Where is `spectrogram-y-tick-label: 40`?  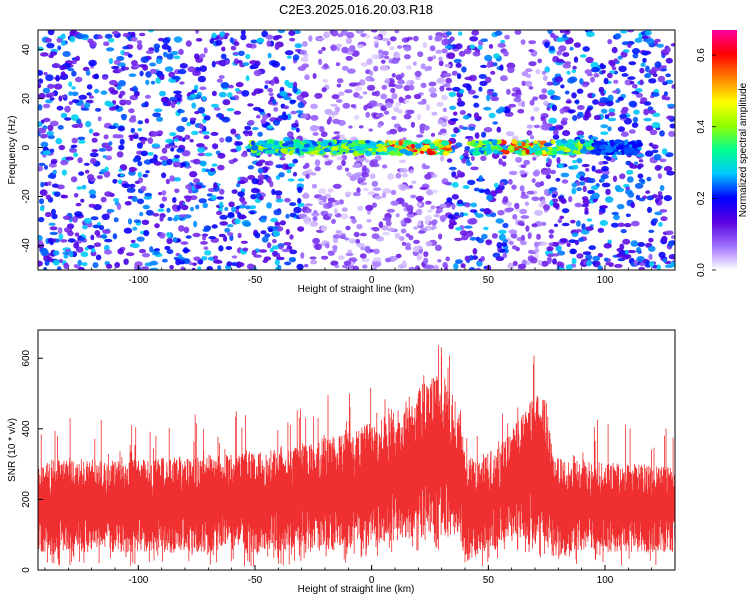 spectrogram-y-tick-label: 40 is located at coordinates (26, 50).